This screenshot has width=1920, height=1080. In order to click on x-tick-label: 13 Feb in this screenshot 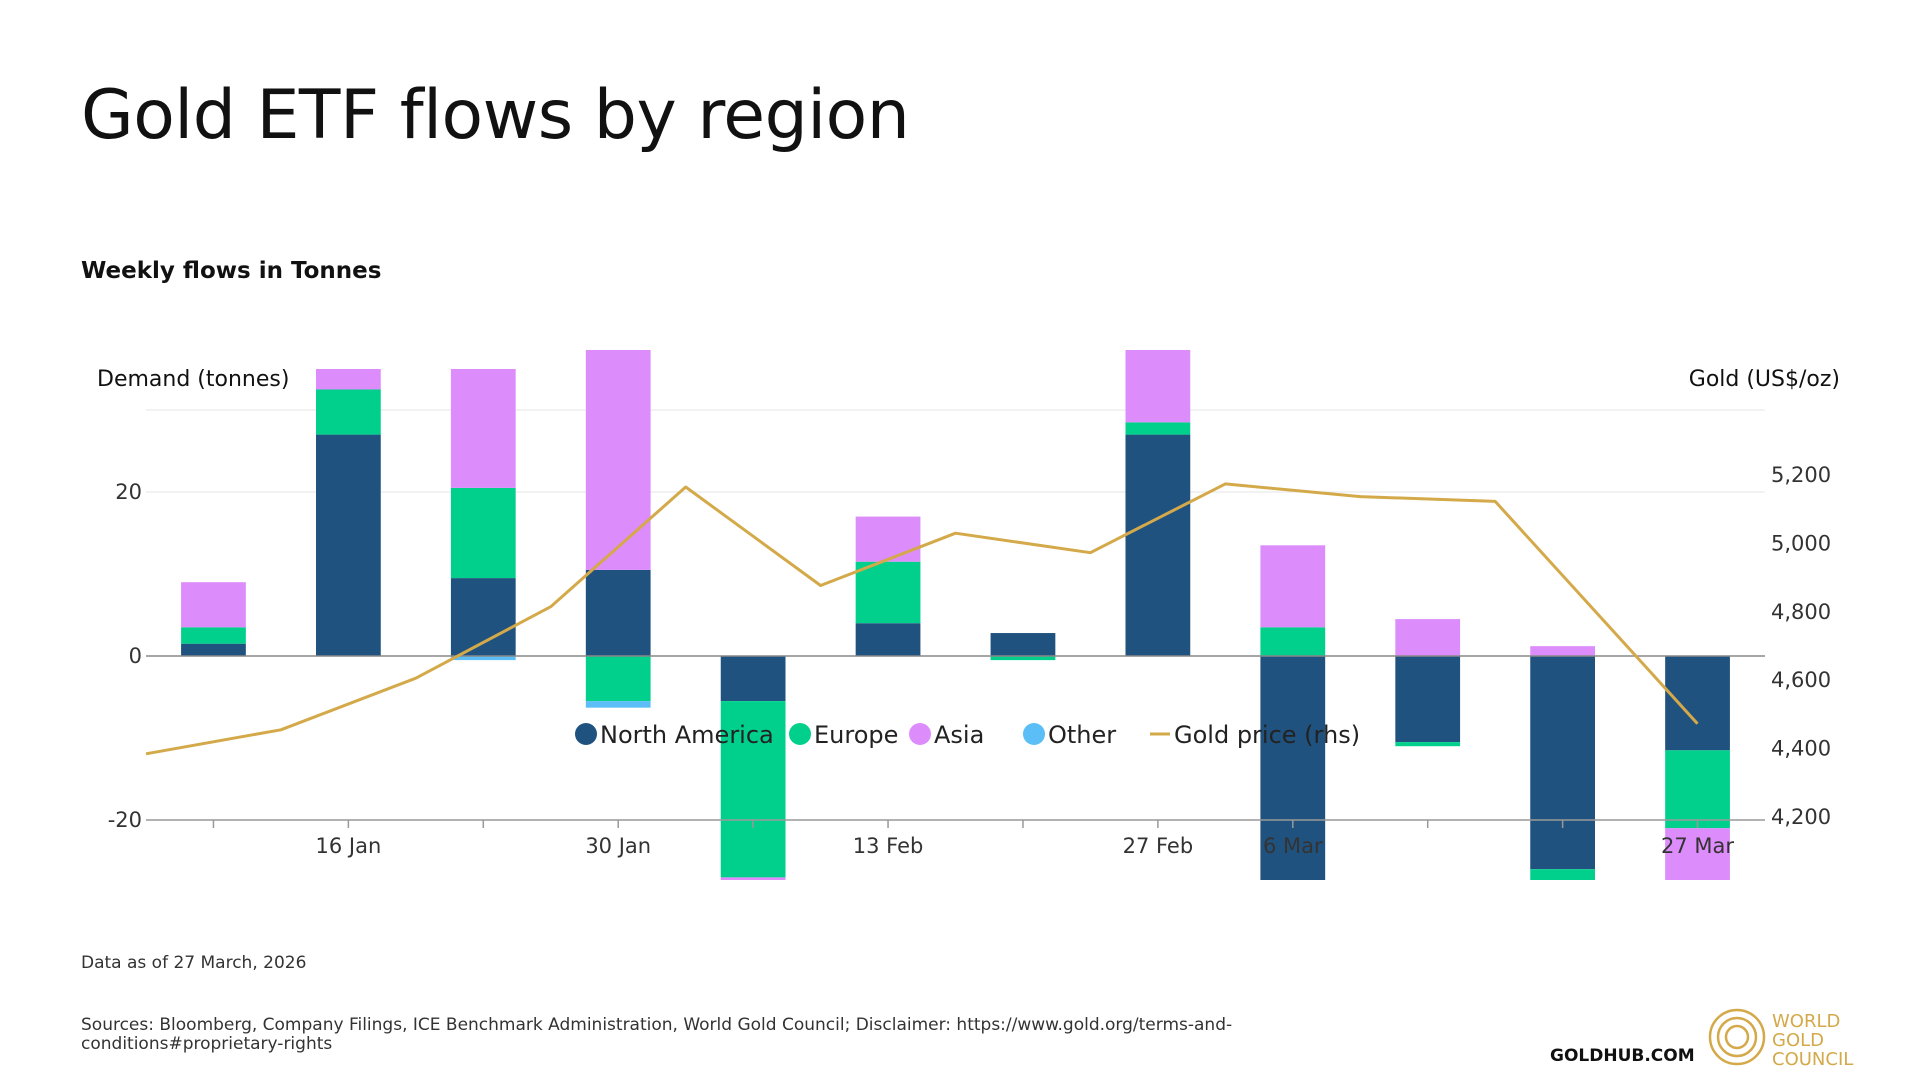, I will do `click(888, 846)`.